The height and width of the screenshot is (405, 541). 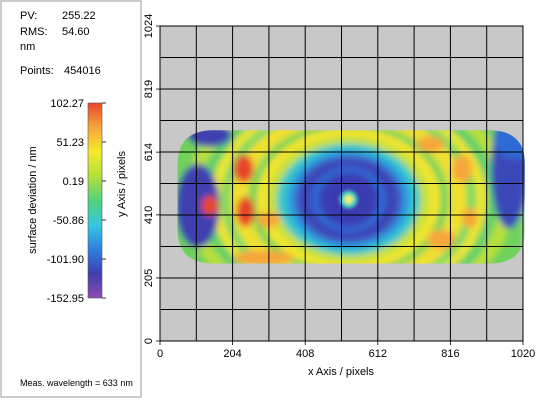 What do you see at coordinates (305, 354) in the screenshot?
I see `x-tick-label: 408` at bounding box center [305, 354].